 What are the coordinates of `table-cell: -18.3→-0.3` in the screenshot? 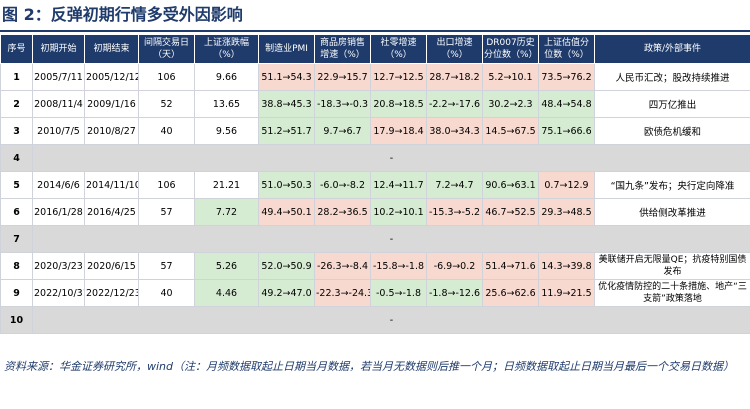 It's located at (342, 104).